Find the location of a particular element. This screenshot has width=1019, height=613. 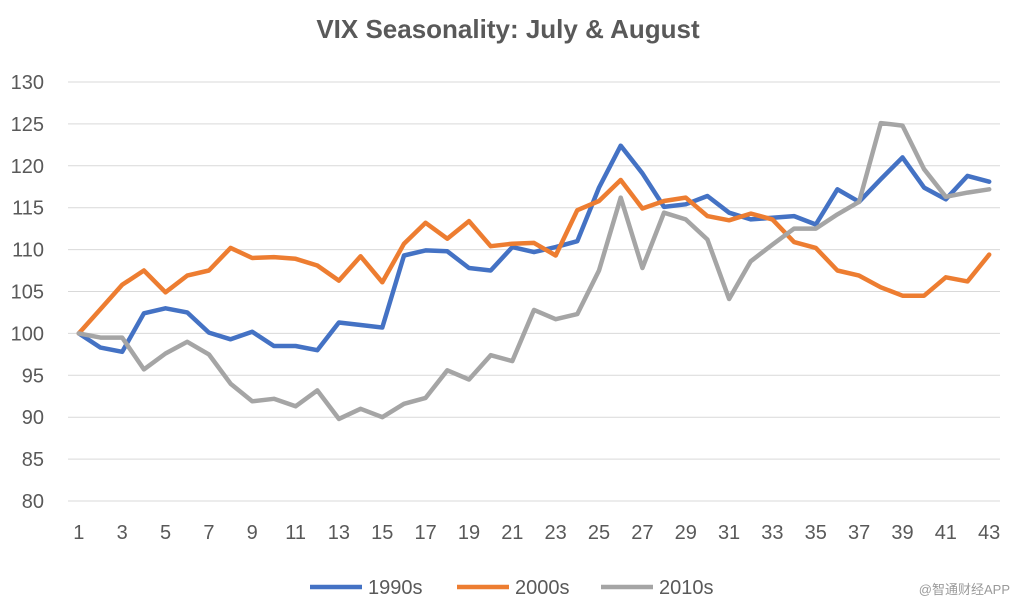

x-tick-label: 23 is located at coordinates (556, 533).